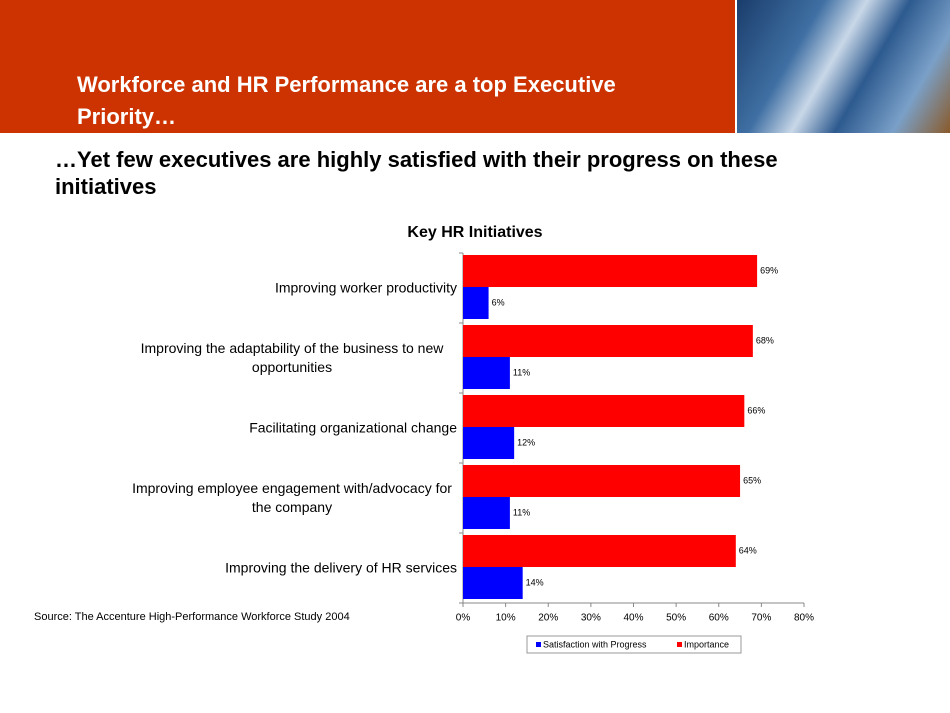 This screenshot has height=713, width=950. I want to click on value-label: 68%, so click(765, 340).